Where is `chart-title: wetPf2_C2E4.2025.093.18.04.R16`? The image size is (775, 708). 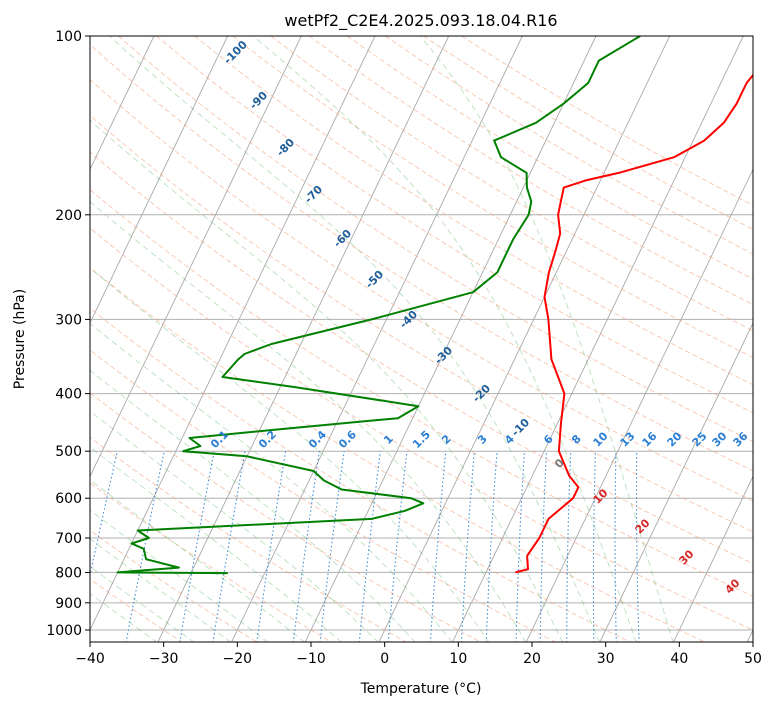
chart-title: wetPf2_C2E4.2025.093.18.04.R16 is located at coordinates (420, 21).